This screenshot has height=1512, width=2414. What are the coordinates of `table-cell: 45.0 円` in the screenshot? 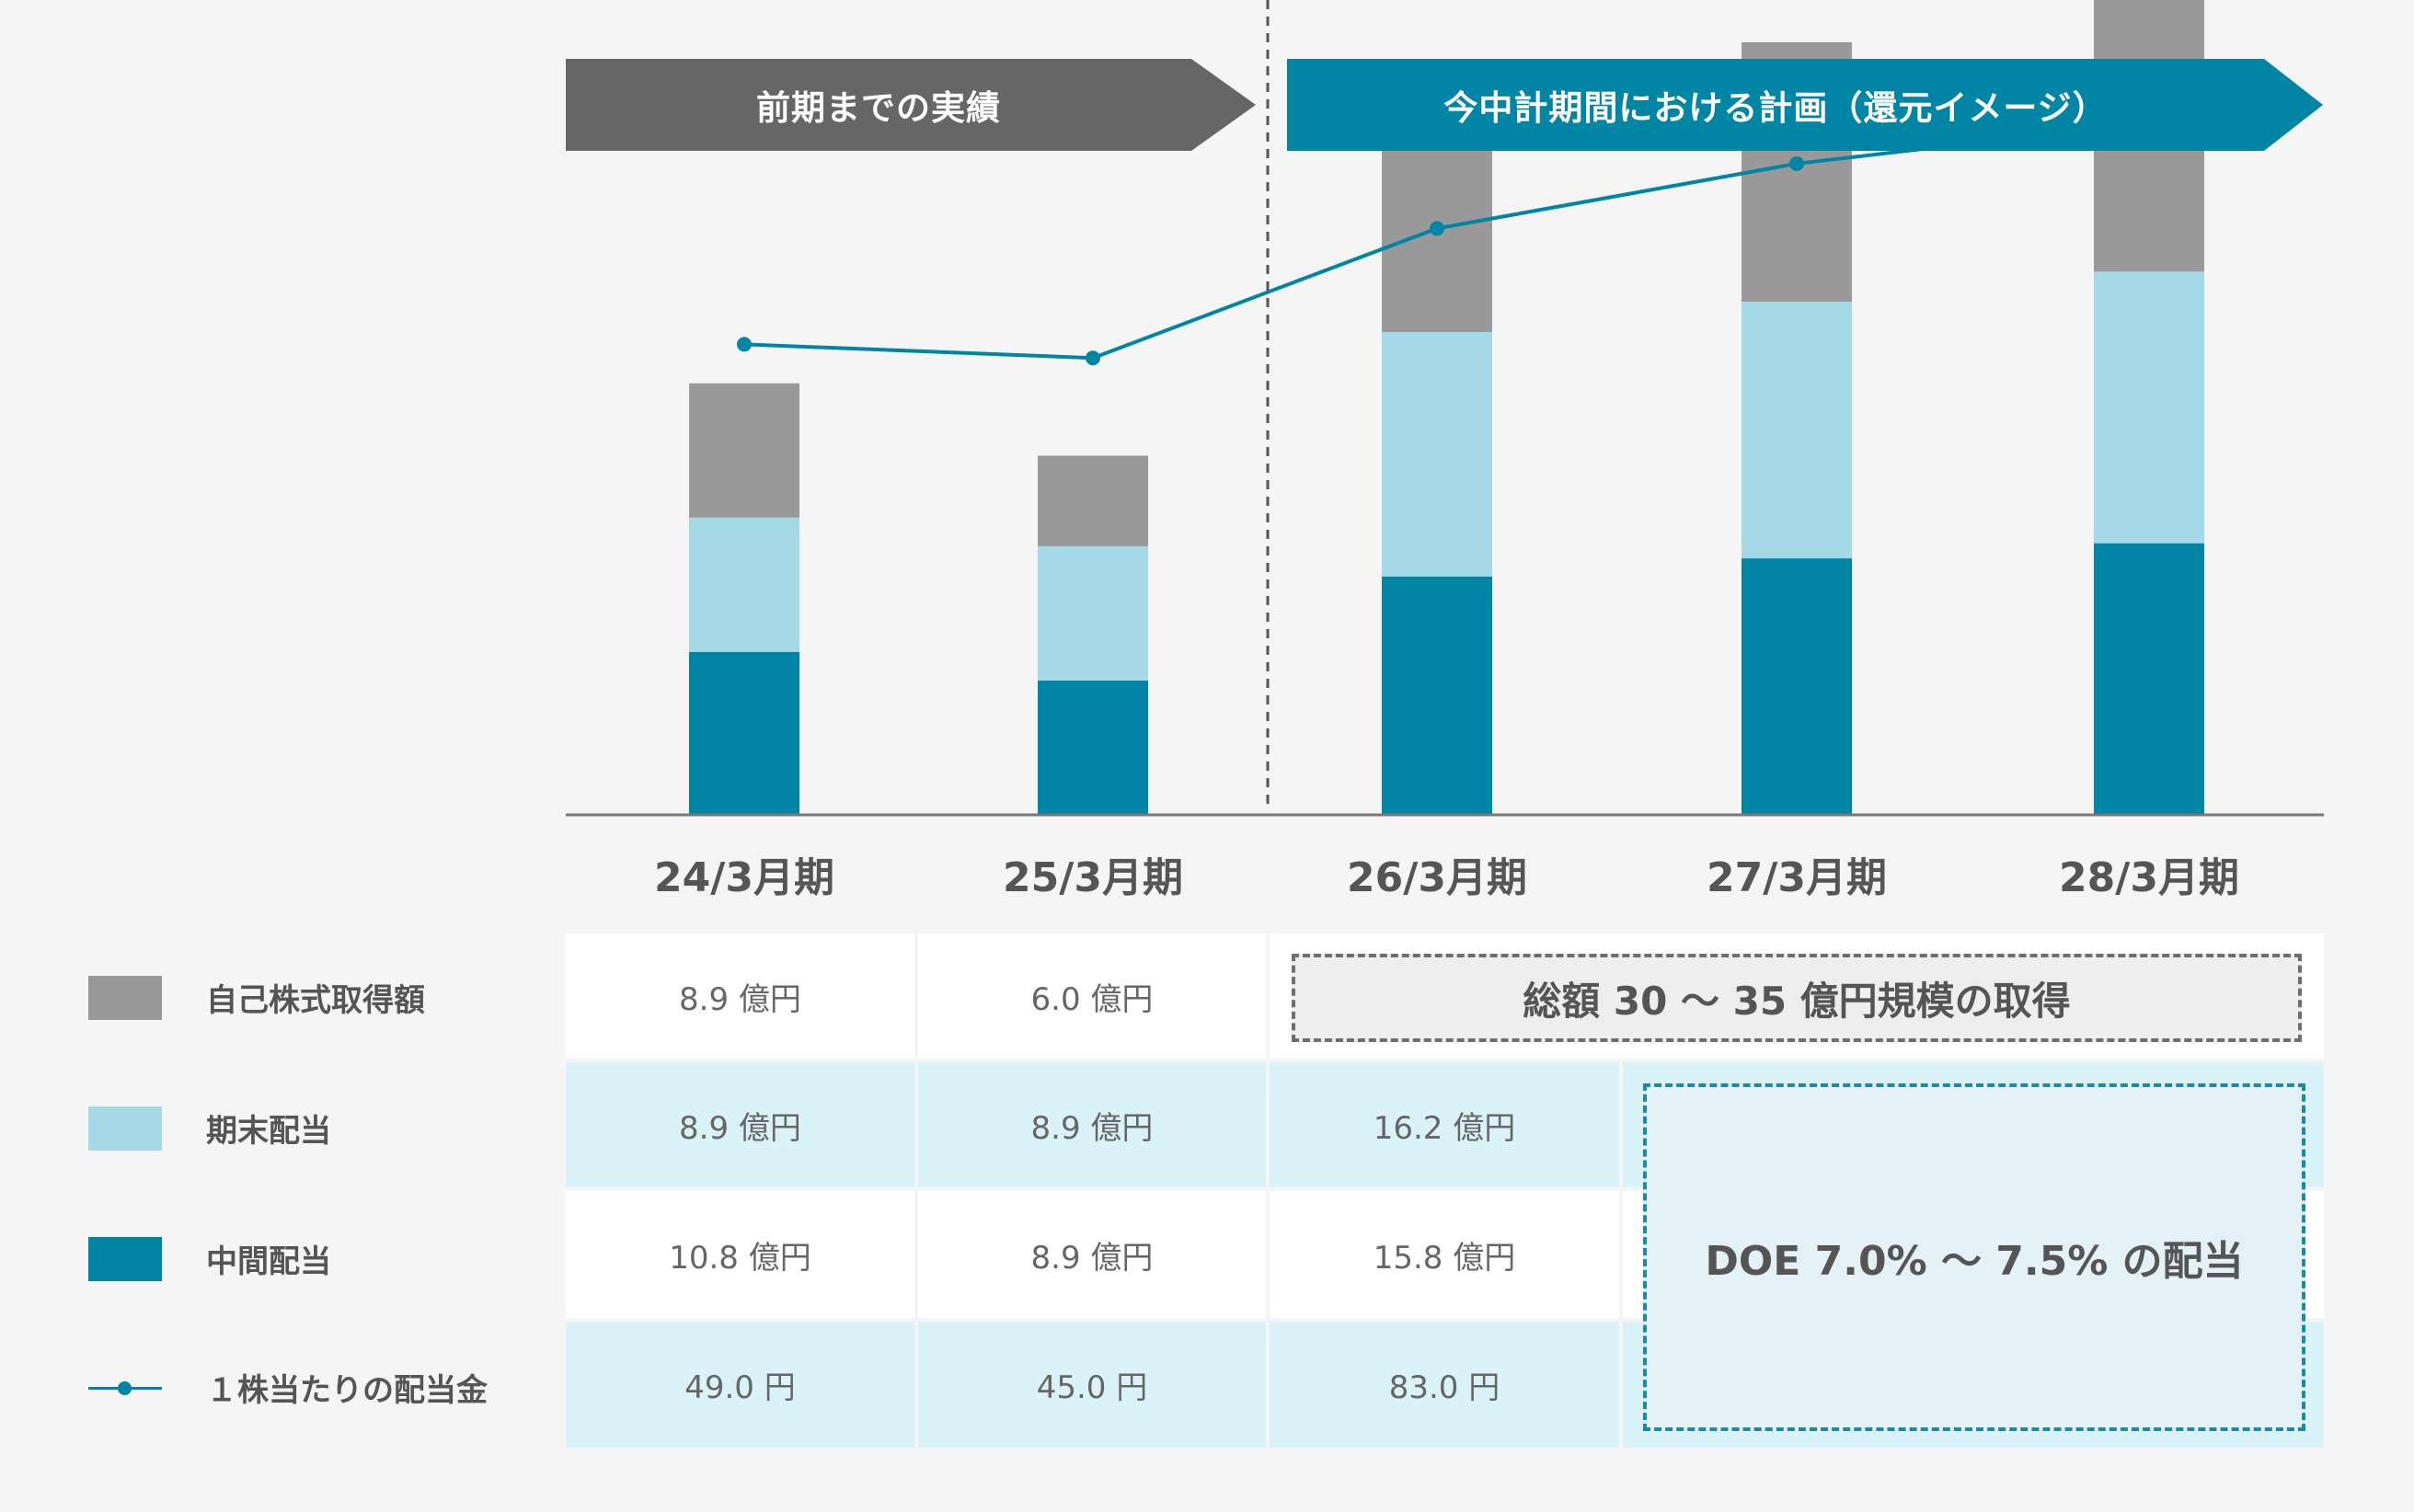 It's located at (1092, 1385).